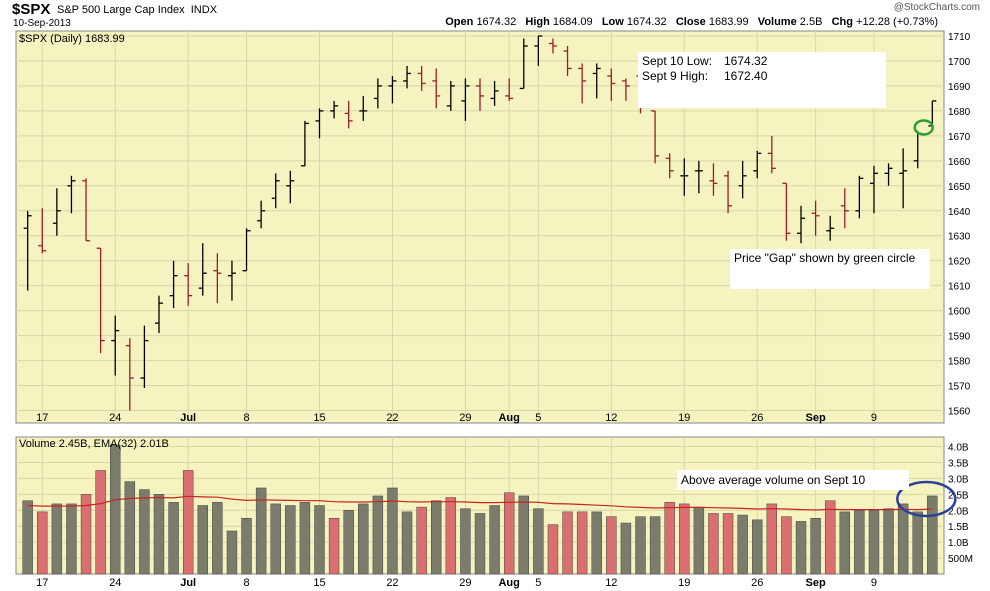 Image resolution: width=990 pixels, height=591 pixels. I want to click on volume-value: 2.5B, so click(811, 22).